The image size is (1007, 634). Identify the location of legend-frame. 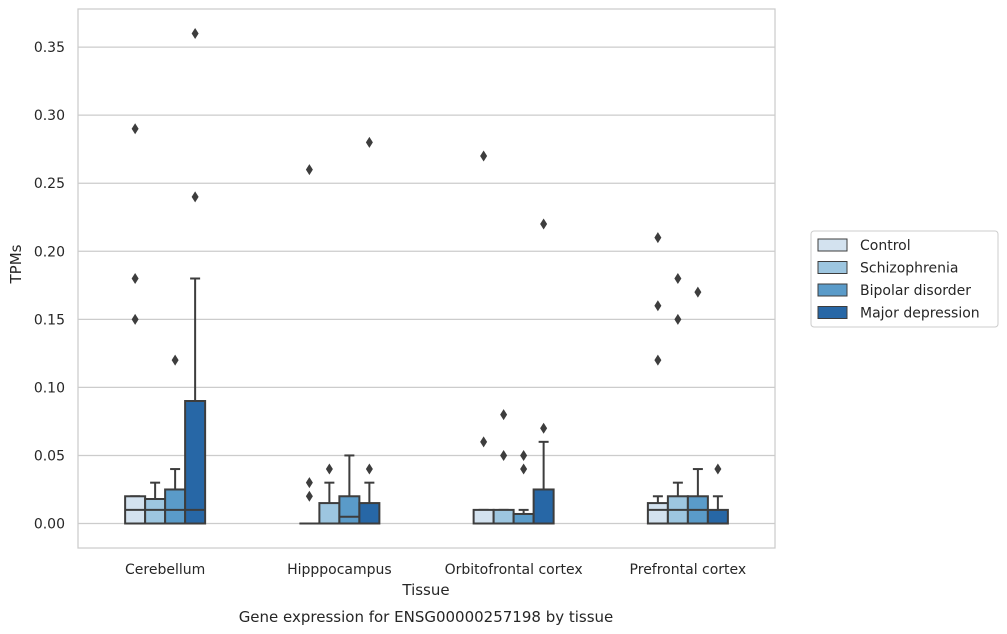
(904, 279).